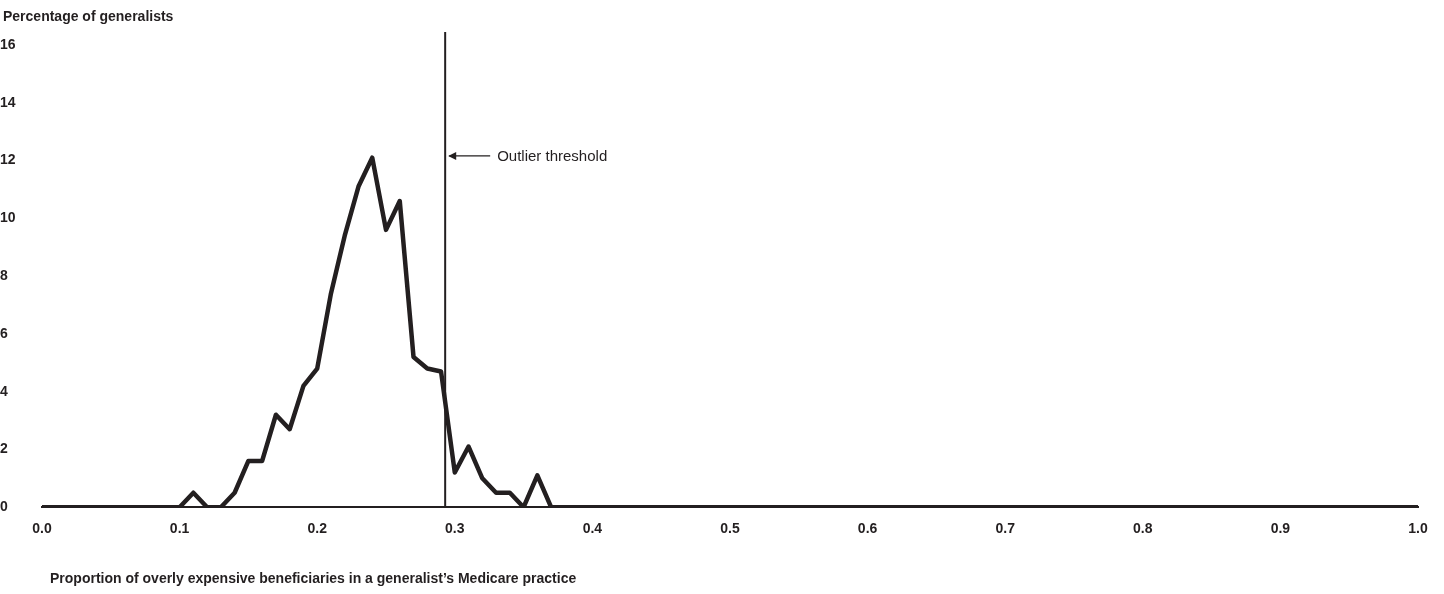 The image size is (1444, 594). What do you see at coordinates (179, 528) in the screenshot?
I see `x-tick-label: 0.1` at bounding box center [179, 528].